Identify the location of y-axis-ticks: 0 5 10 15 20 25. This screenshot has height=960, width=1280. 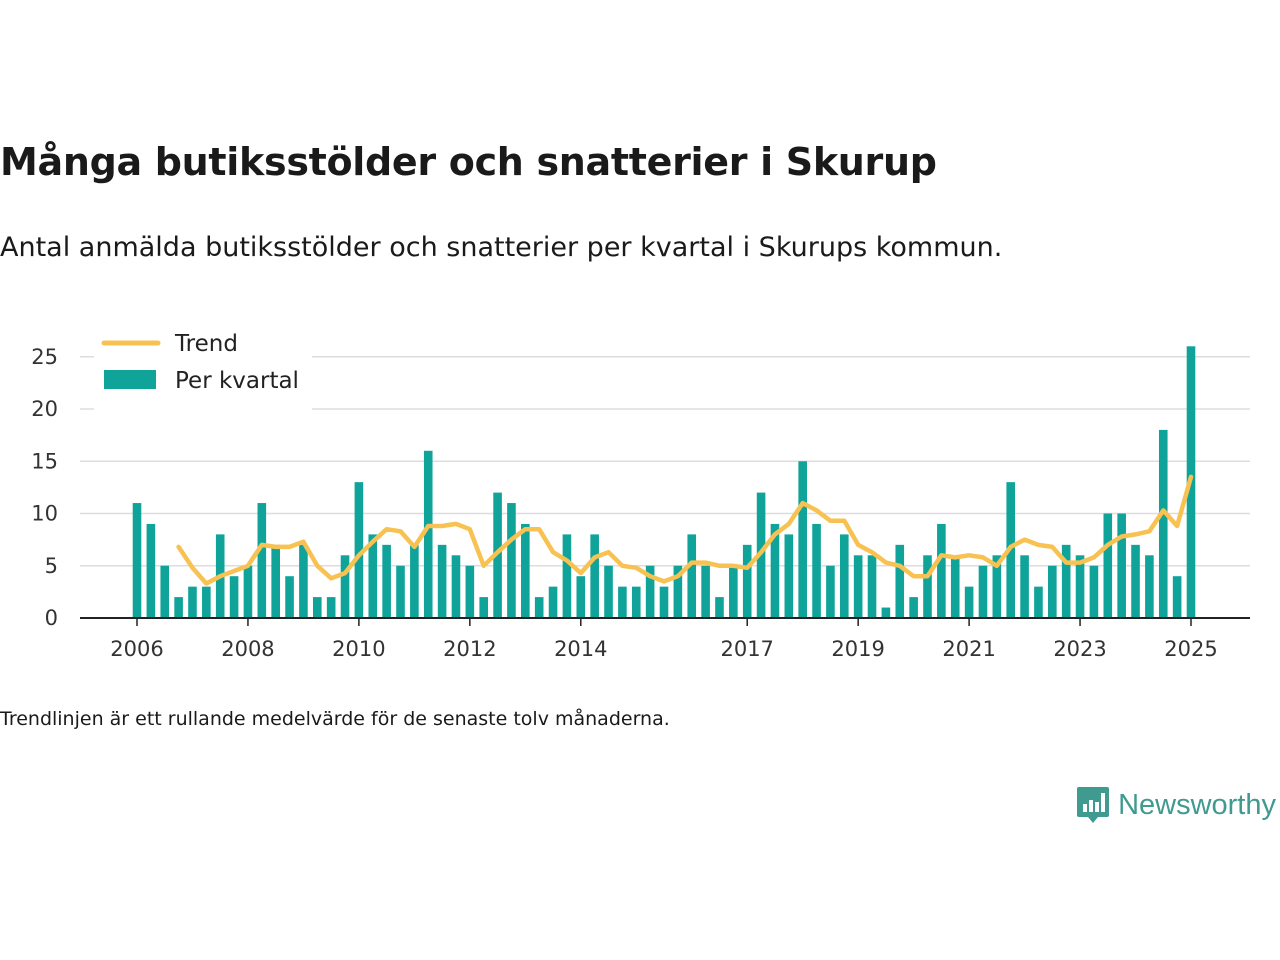
(44, 487).